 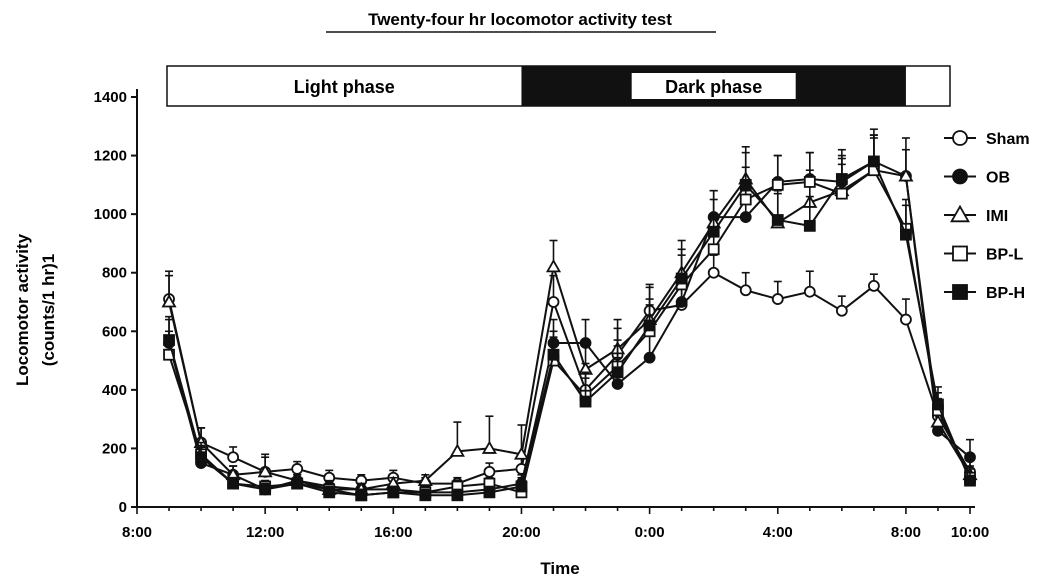 I want to click on dark-phase-label: Dark phase, so click(x=713, y=87).